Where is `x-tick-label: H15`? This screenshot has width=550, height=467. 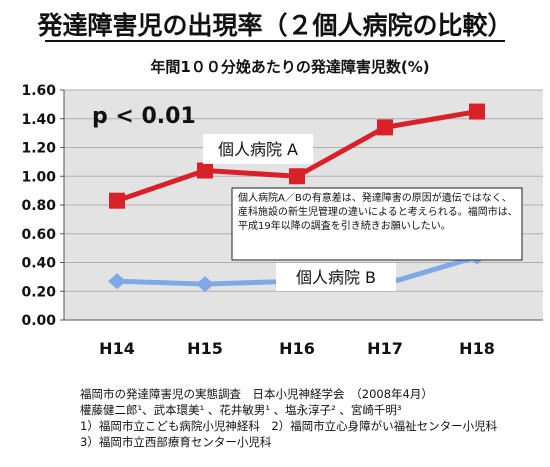
x-tick-label: H15 is located at coordinates (205, 348).